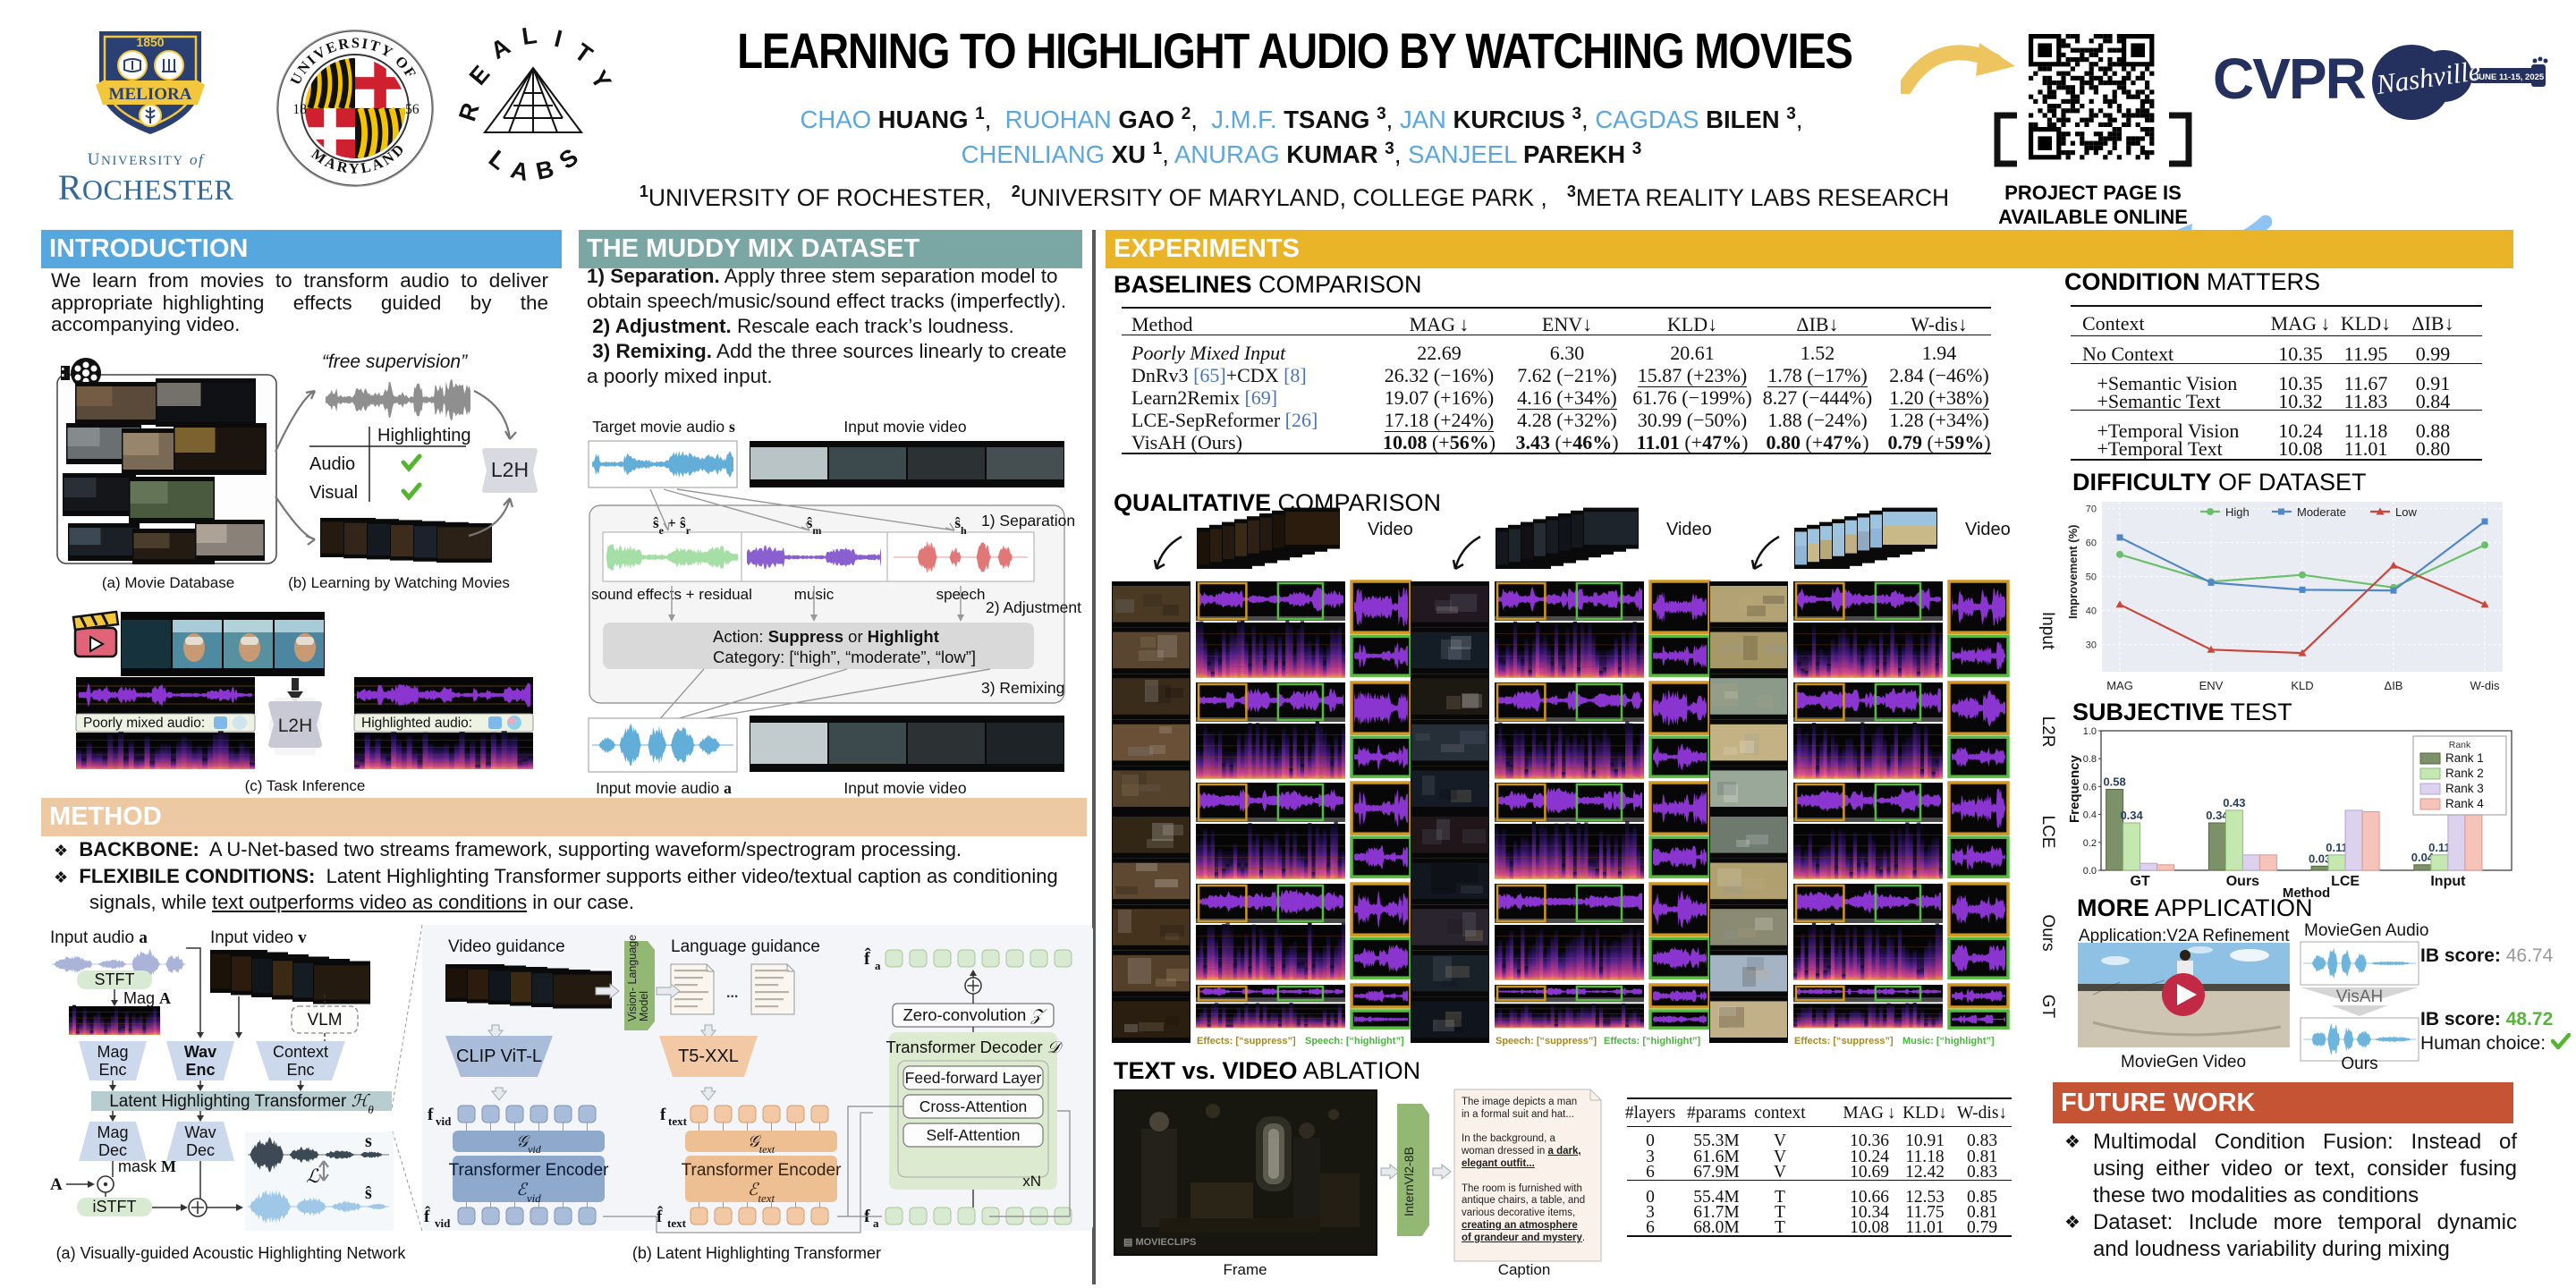  I want to click on svg-text: S, so click(569, 158).